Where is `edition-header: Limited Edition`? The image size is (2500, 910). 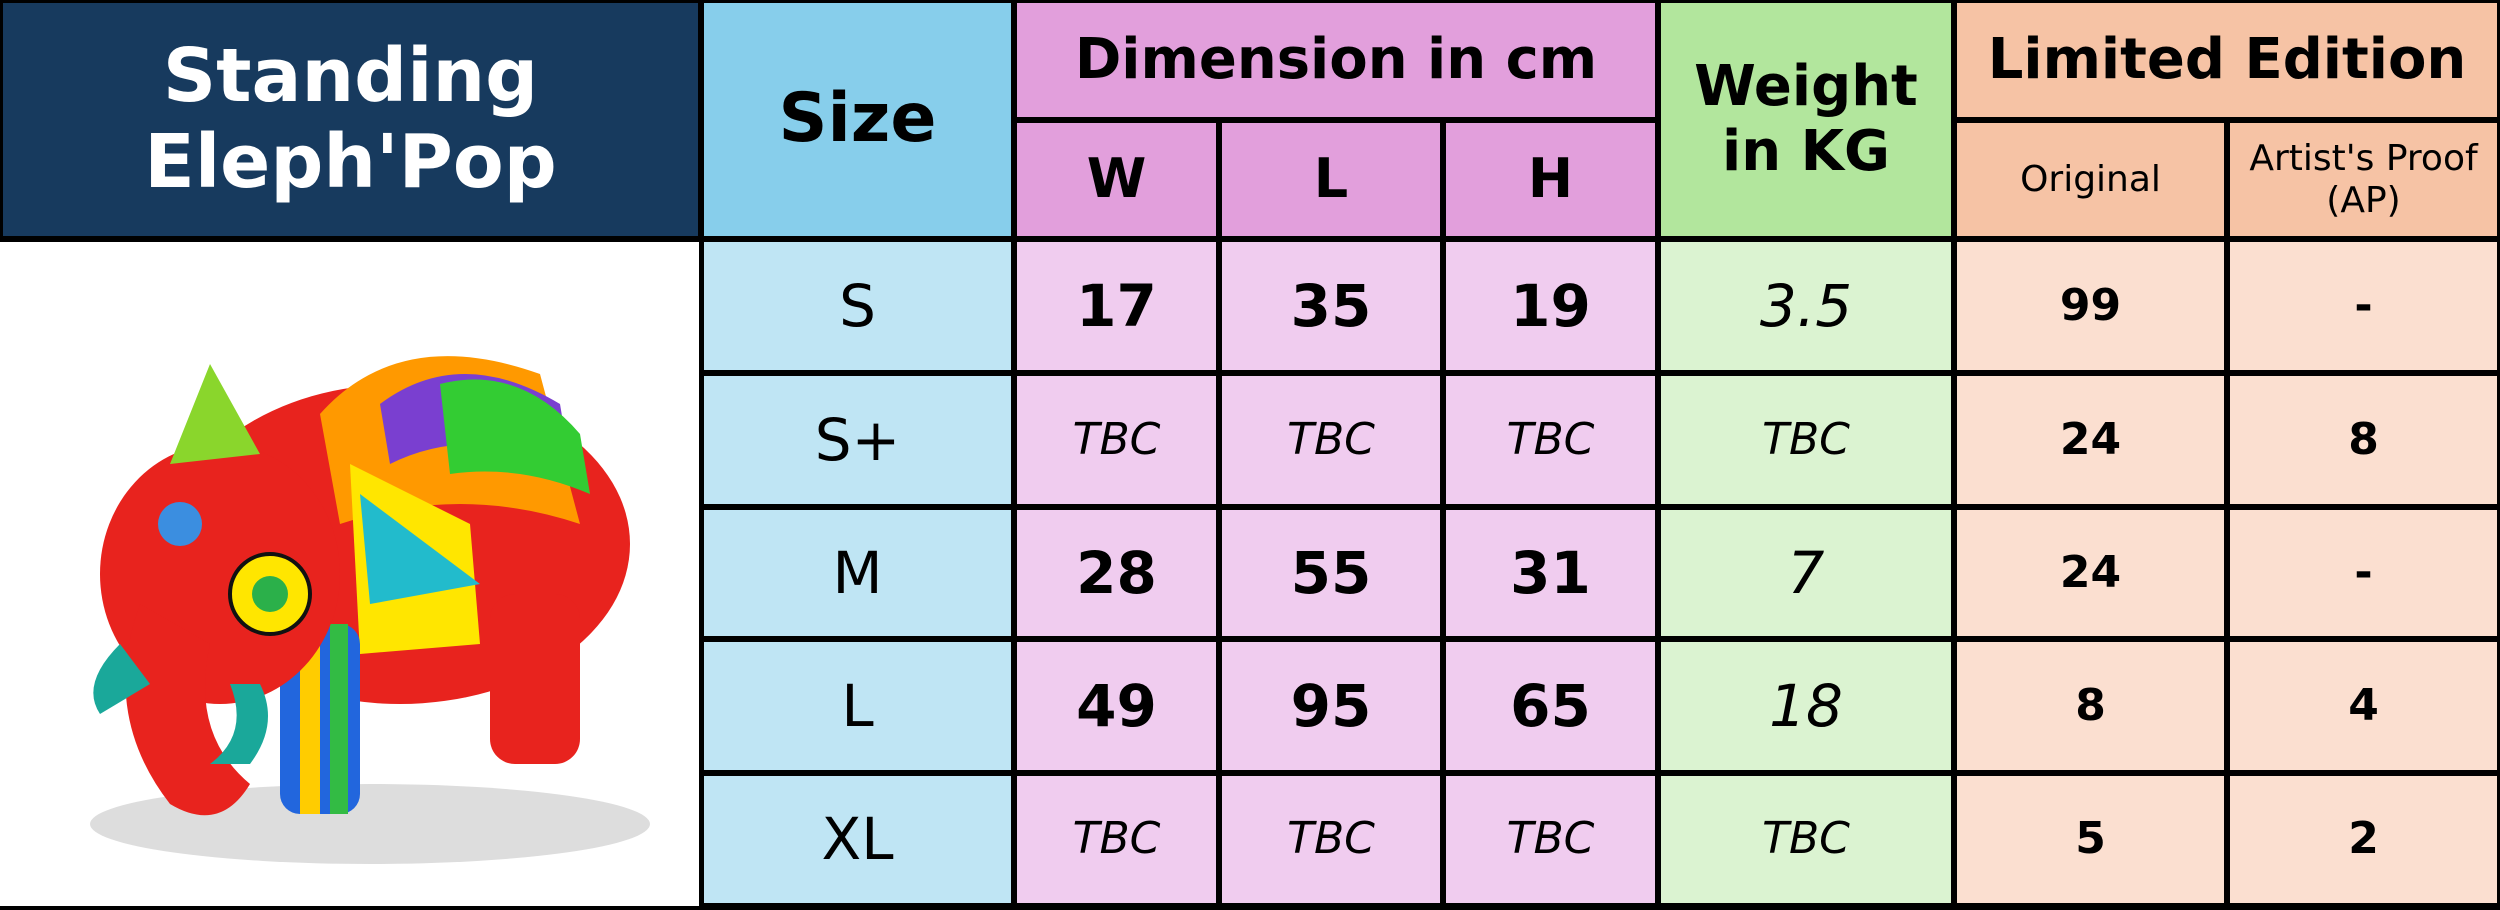 edition-header: Limited Edition is located at coordinates (2227, 60).